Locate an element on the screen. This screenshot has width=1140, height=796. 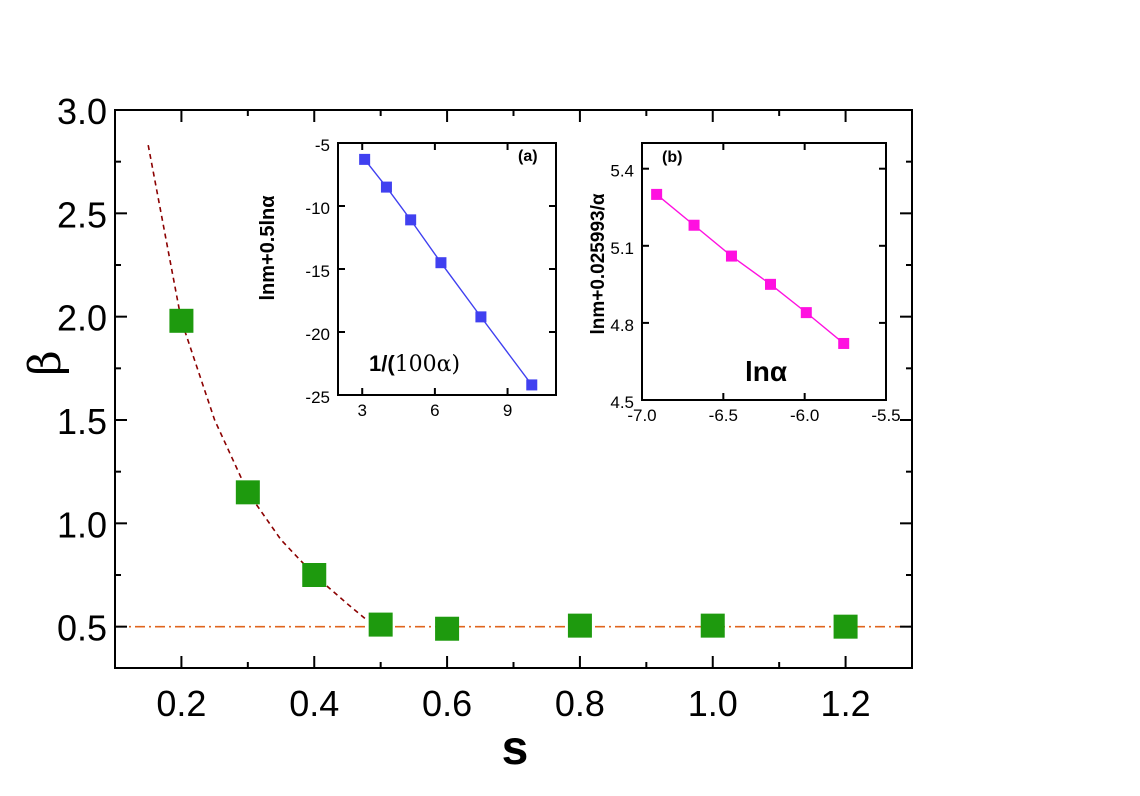
main-y-tick-label: 3.0 is located at coordinates (82, 111).